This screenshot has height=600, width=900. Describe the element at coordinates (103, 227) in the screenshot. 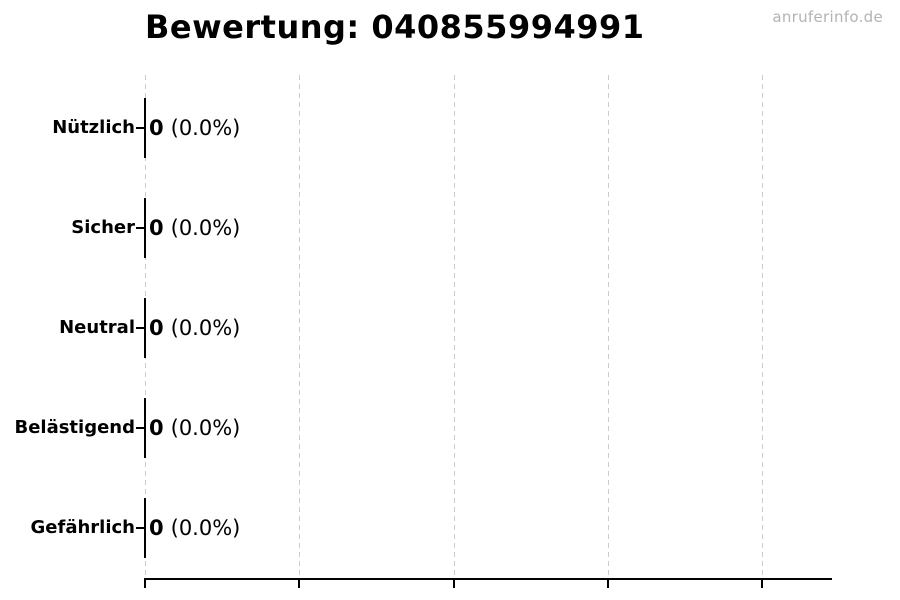

I see `category-label: Sicher` at that location.